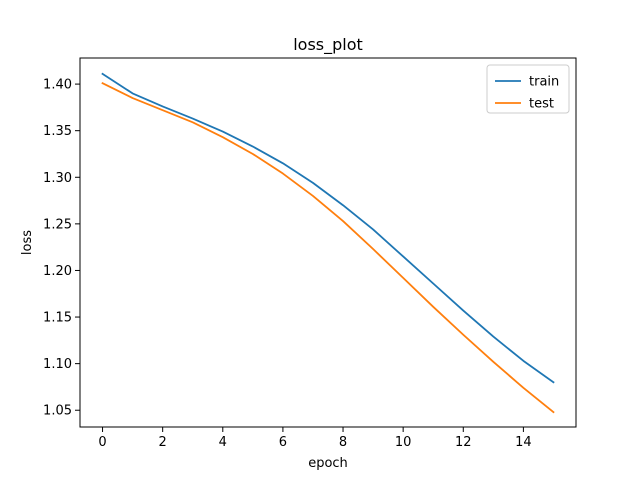 The image size is (640, 480). I want to click on y-tick-label: 1.05, so click(57, 411).